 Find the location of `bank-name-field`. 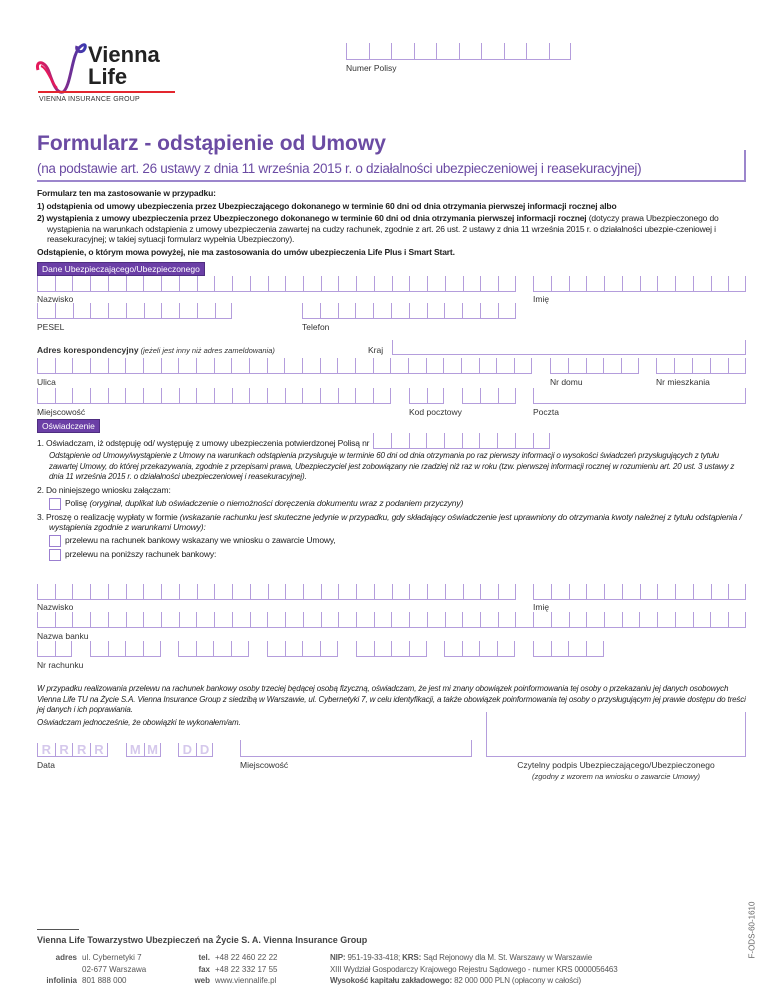

bank-name-field is located at coordinates (391, 620).